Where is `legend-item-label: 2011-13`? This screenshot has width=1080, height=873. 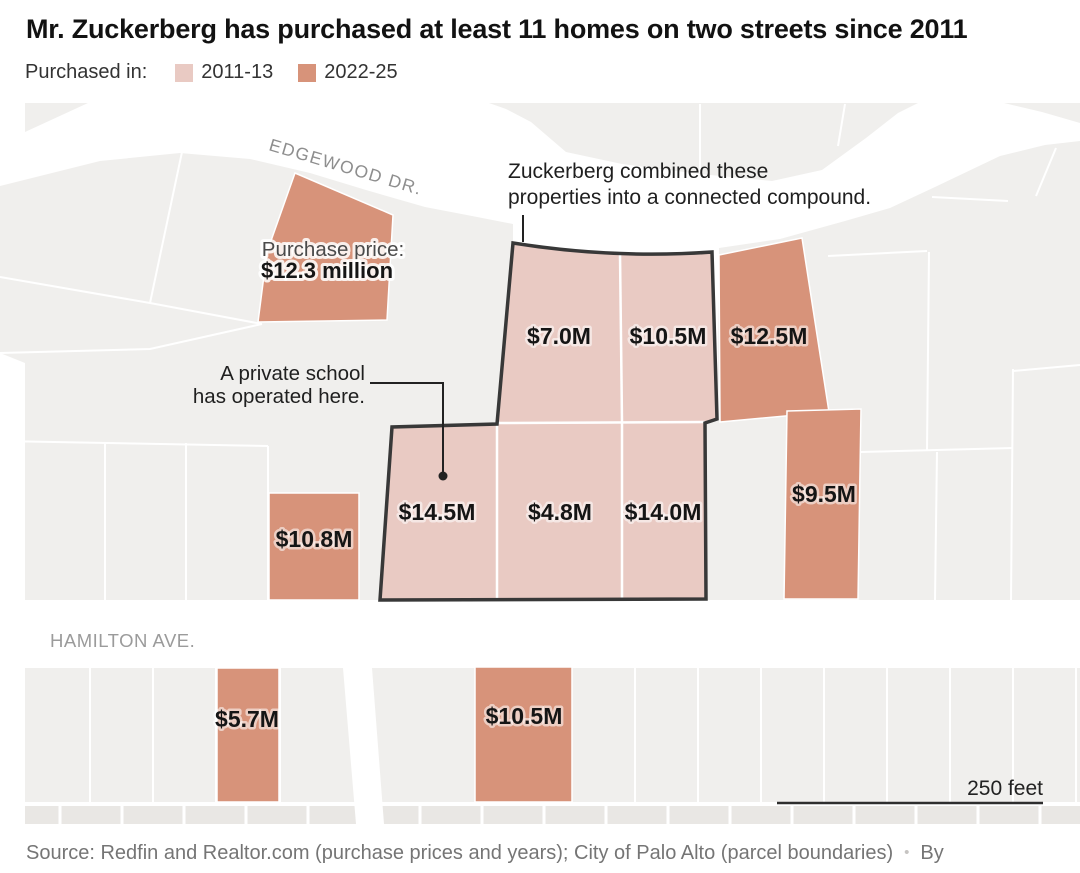 legend-item-label: 2011-13 is located at coordinates (237, 72).